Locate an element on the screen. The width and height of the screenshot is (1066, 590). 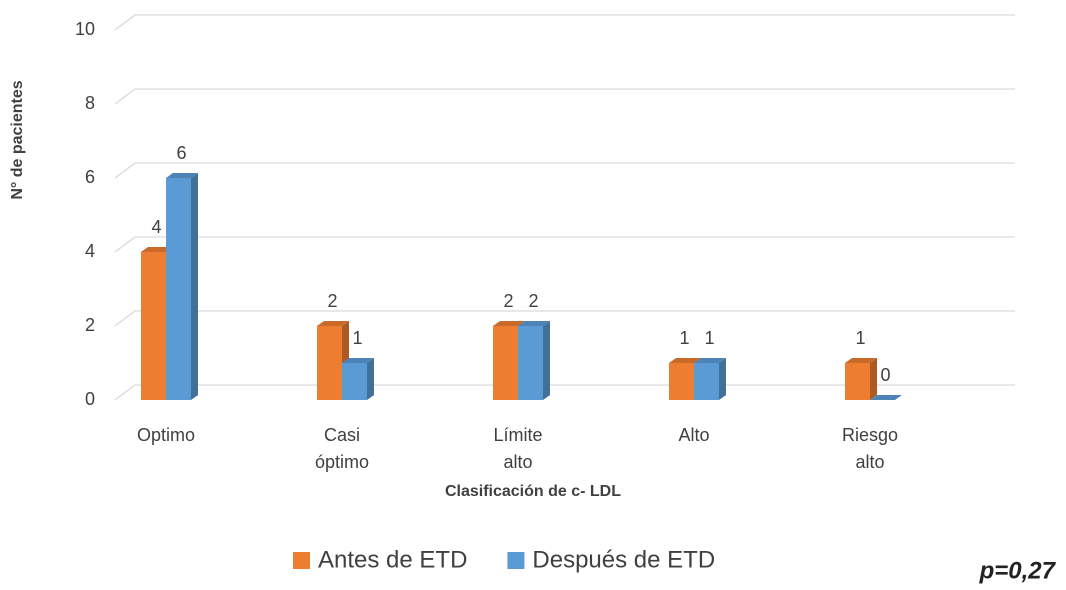
y-axis-label: N° de pacientes is located at coordinates (17, 139).